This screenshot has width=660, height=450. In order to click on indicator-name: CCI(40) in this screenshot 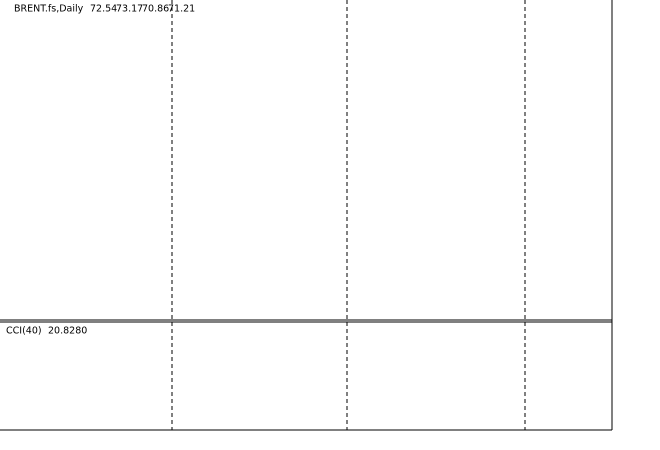, I will do `click(24, 331)`.